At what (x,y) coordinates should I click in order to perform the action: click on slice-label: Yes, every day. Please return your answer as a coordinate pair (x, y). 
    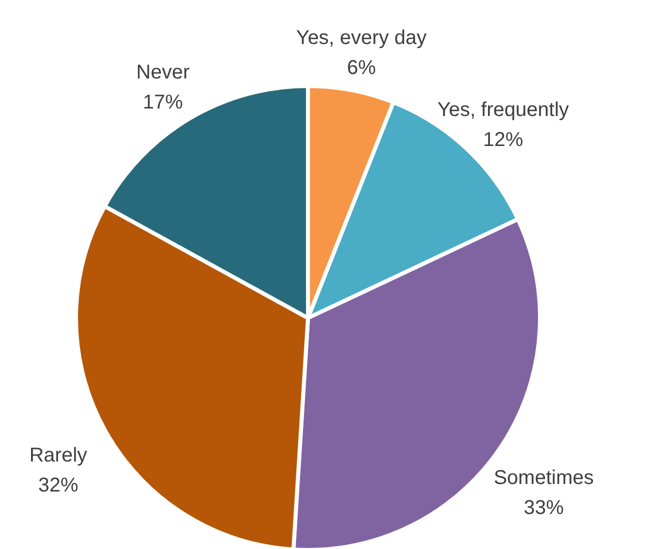
    Looking at the image, I should click on (361, 38).